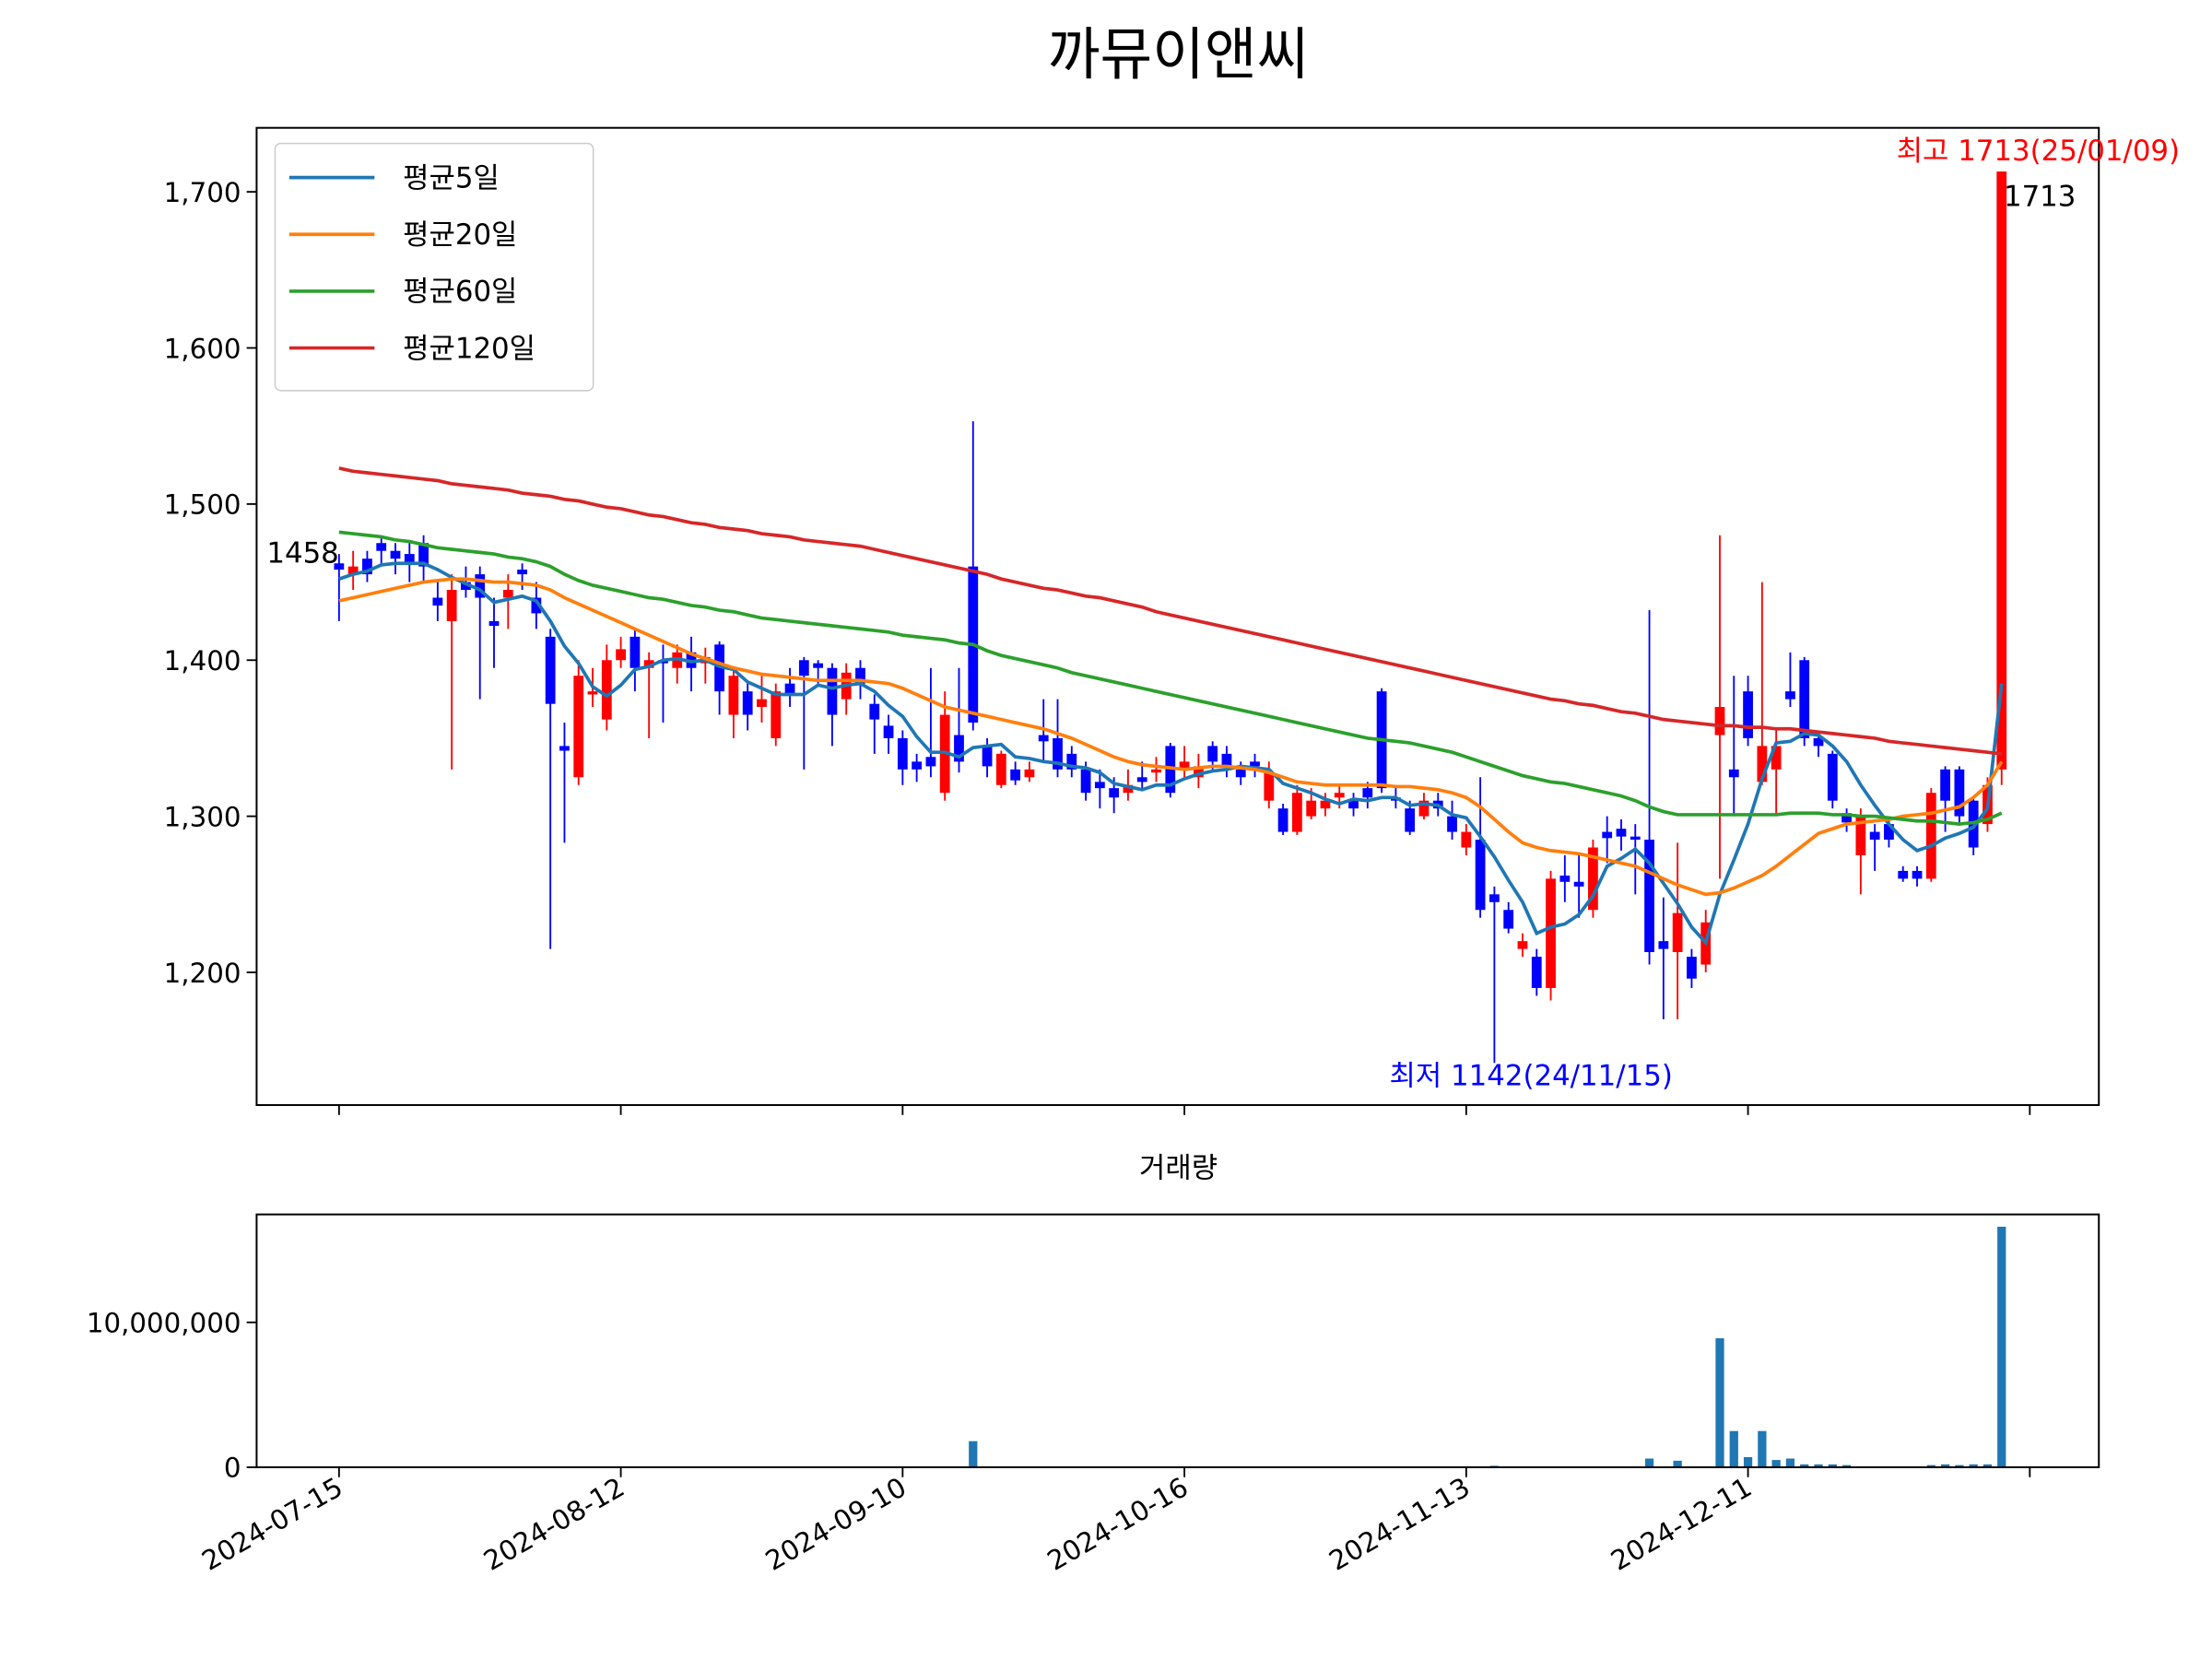 This screenshot has width=2212, height=1659. What do you see at coordinates (202, 192) in the screenshot?
I see `y-tick-label: 1,700` at bounding box center [202, 192].